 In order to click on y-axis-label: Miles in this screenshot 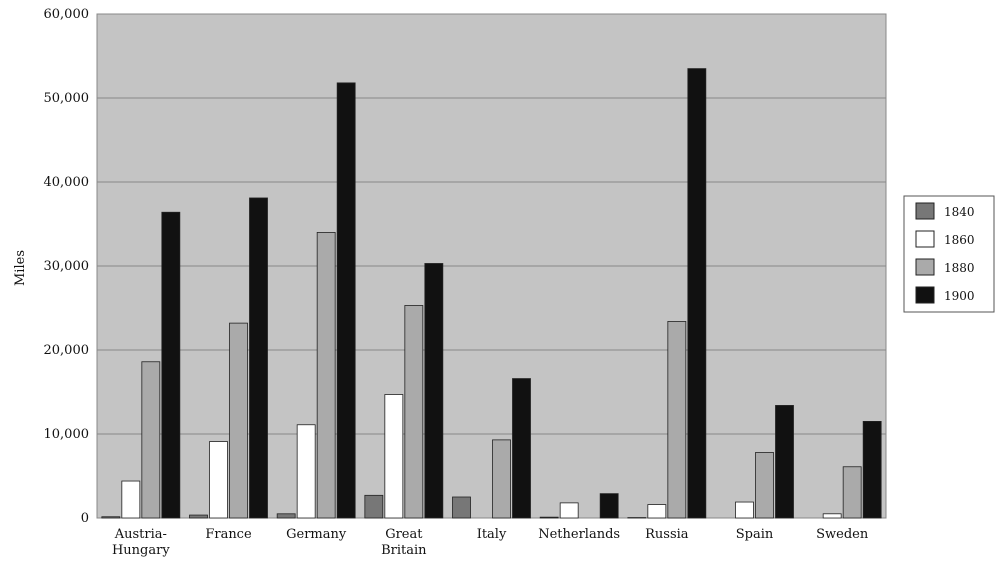, I will do `click(20, 268)`.